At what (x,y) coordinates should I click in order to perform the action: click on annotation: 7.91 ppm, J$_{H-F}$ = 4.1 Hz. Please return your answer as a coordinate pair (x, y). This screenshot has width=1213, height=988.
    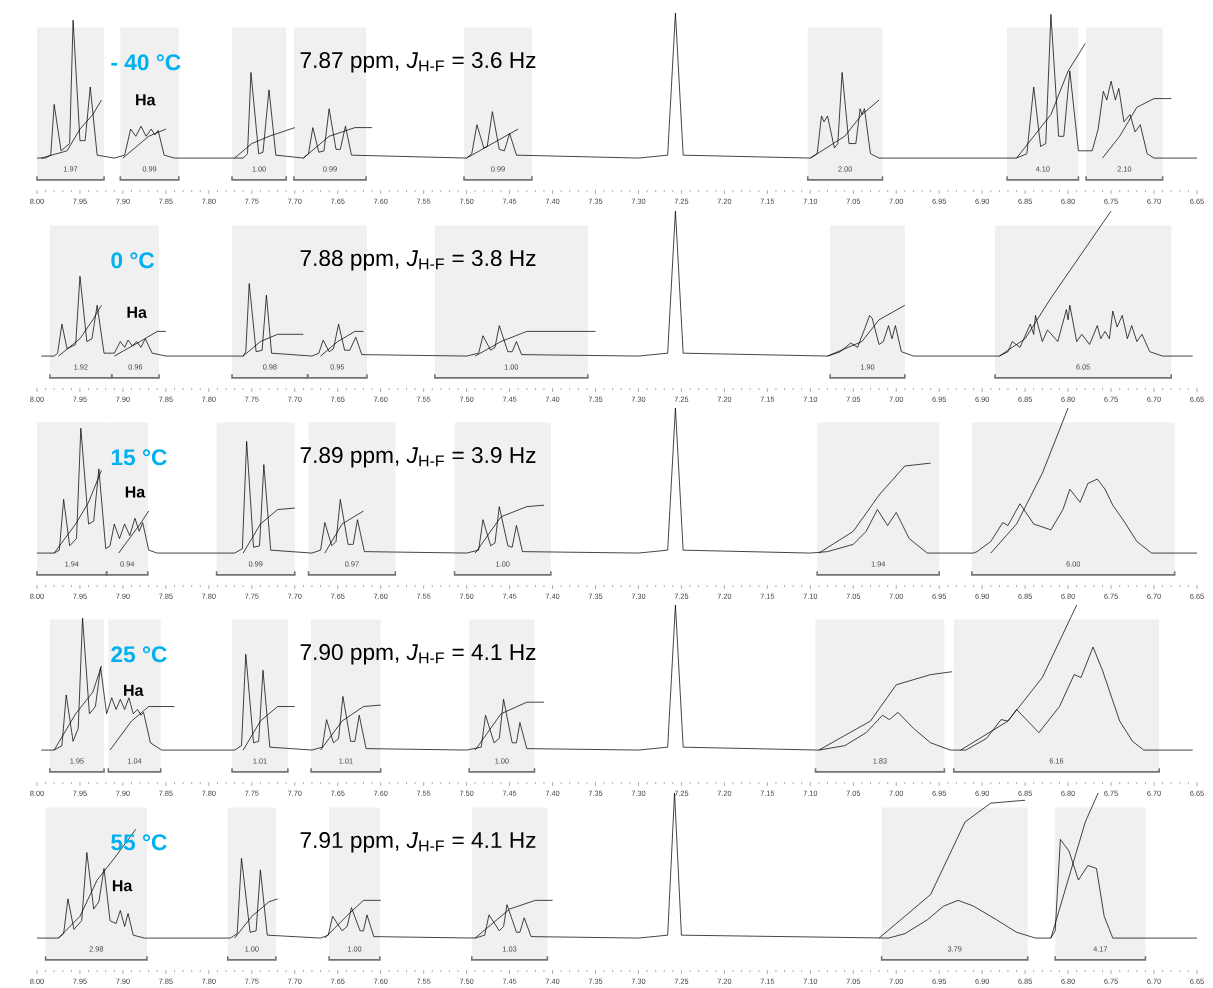
    Looking at the image, I should click on (418, 842).